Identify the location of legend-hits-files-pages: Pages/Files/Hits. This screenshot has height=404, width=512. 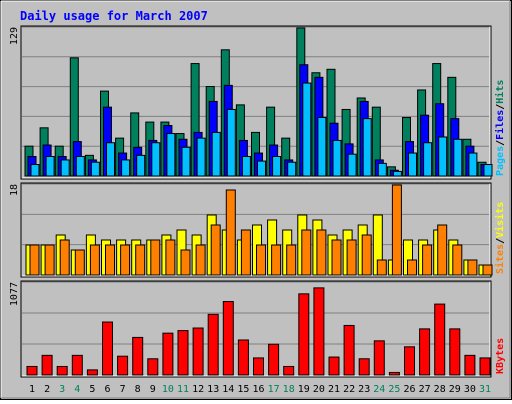
(500, 128).